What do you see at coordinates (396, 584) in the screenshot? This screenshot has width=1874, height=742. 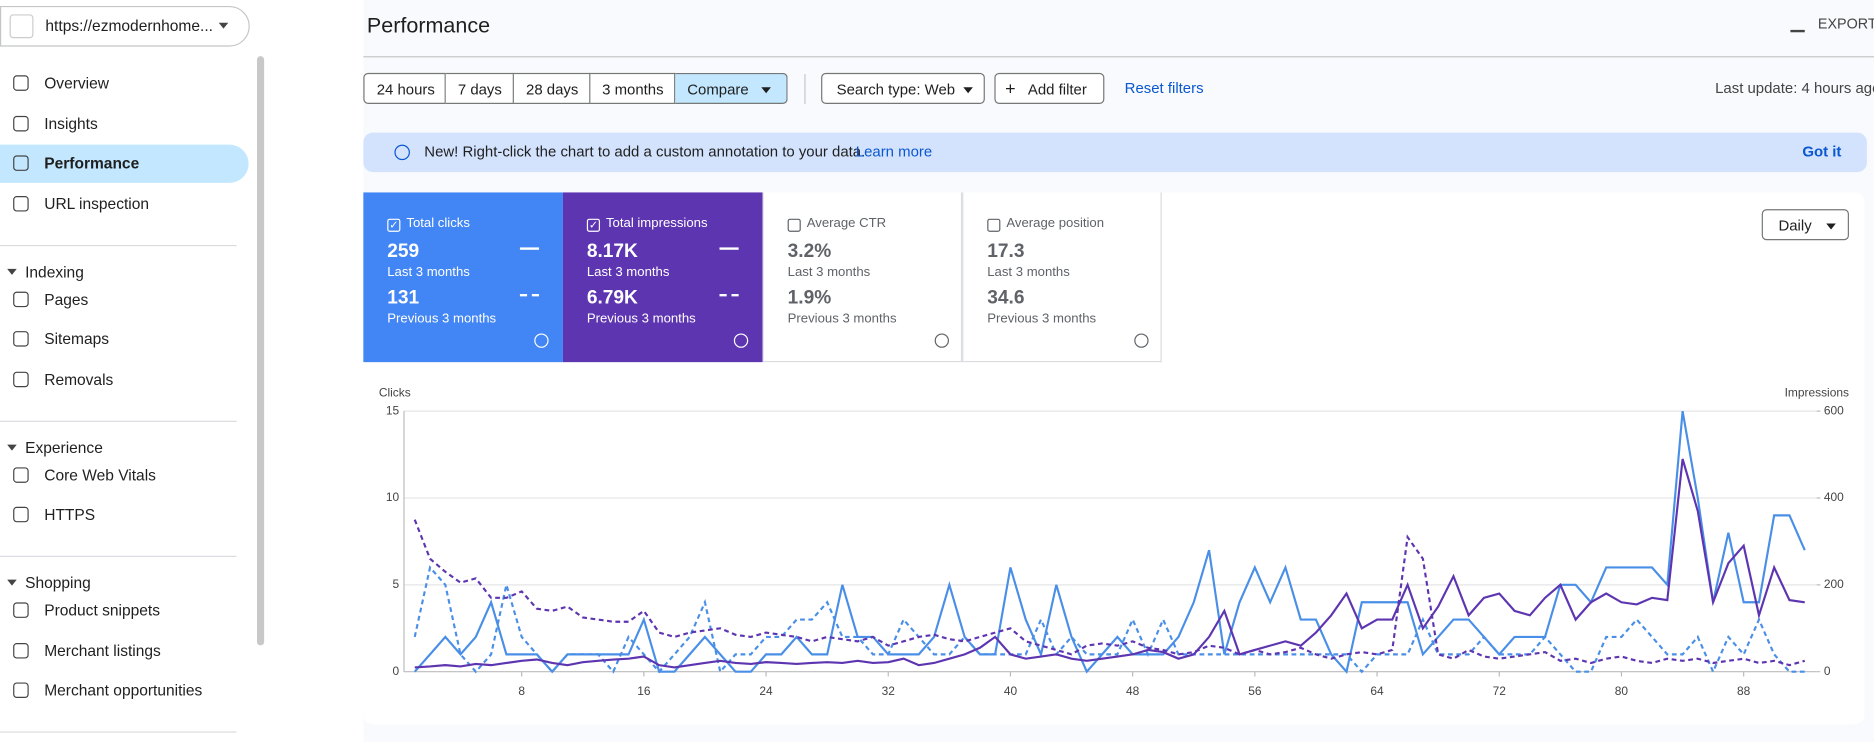 I see `y-tick-label: 5` at bounding box center [396, 584].